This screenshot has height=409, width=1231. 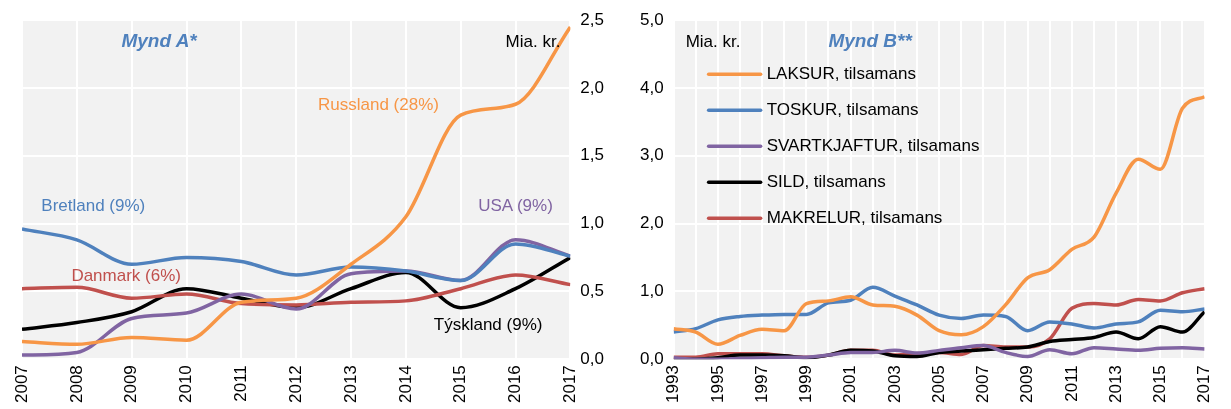 I want to click on x-tick-label: 2005, so click(x=938, y=384).